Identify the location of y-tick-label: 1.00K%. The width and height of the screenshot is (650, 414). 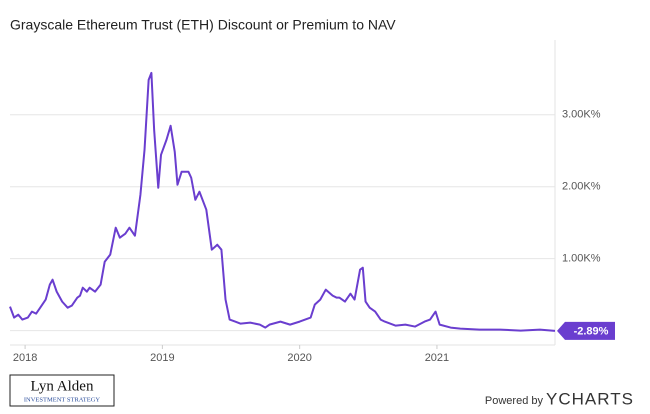
(581, 259).